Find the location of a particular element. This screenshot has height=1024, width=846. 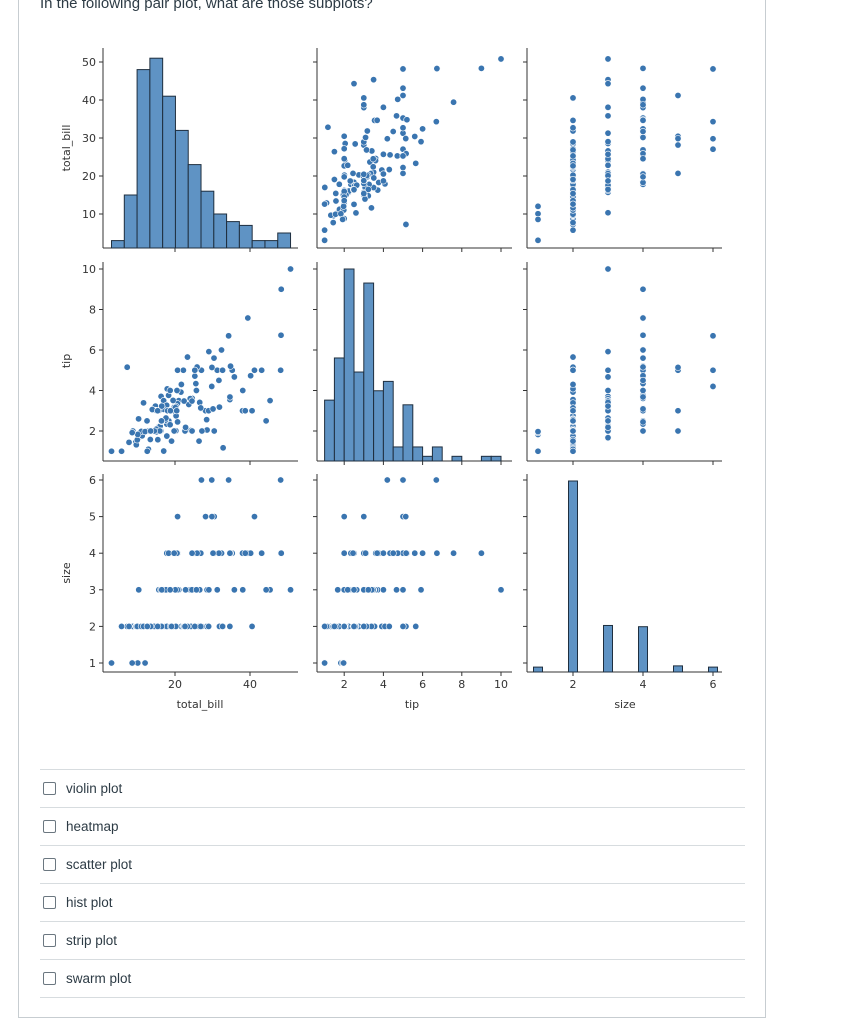

x-axis-label: total_bill is located at coordinates (200, 704).